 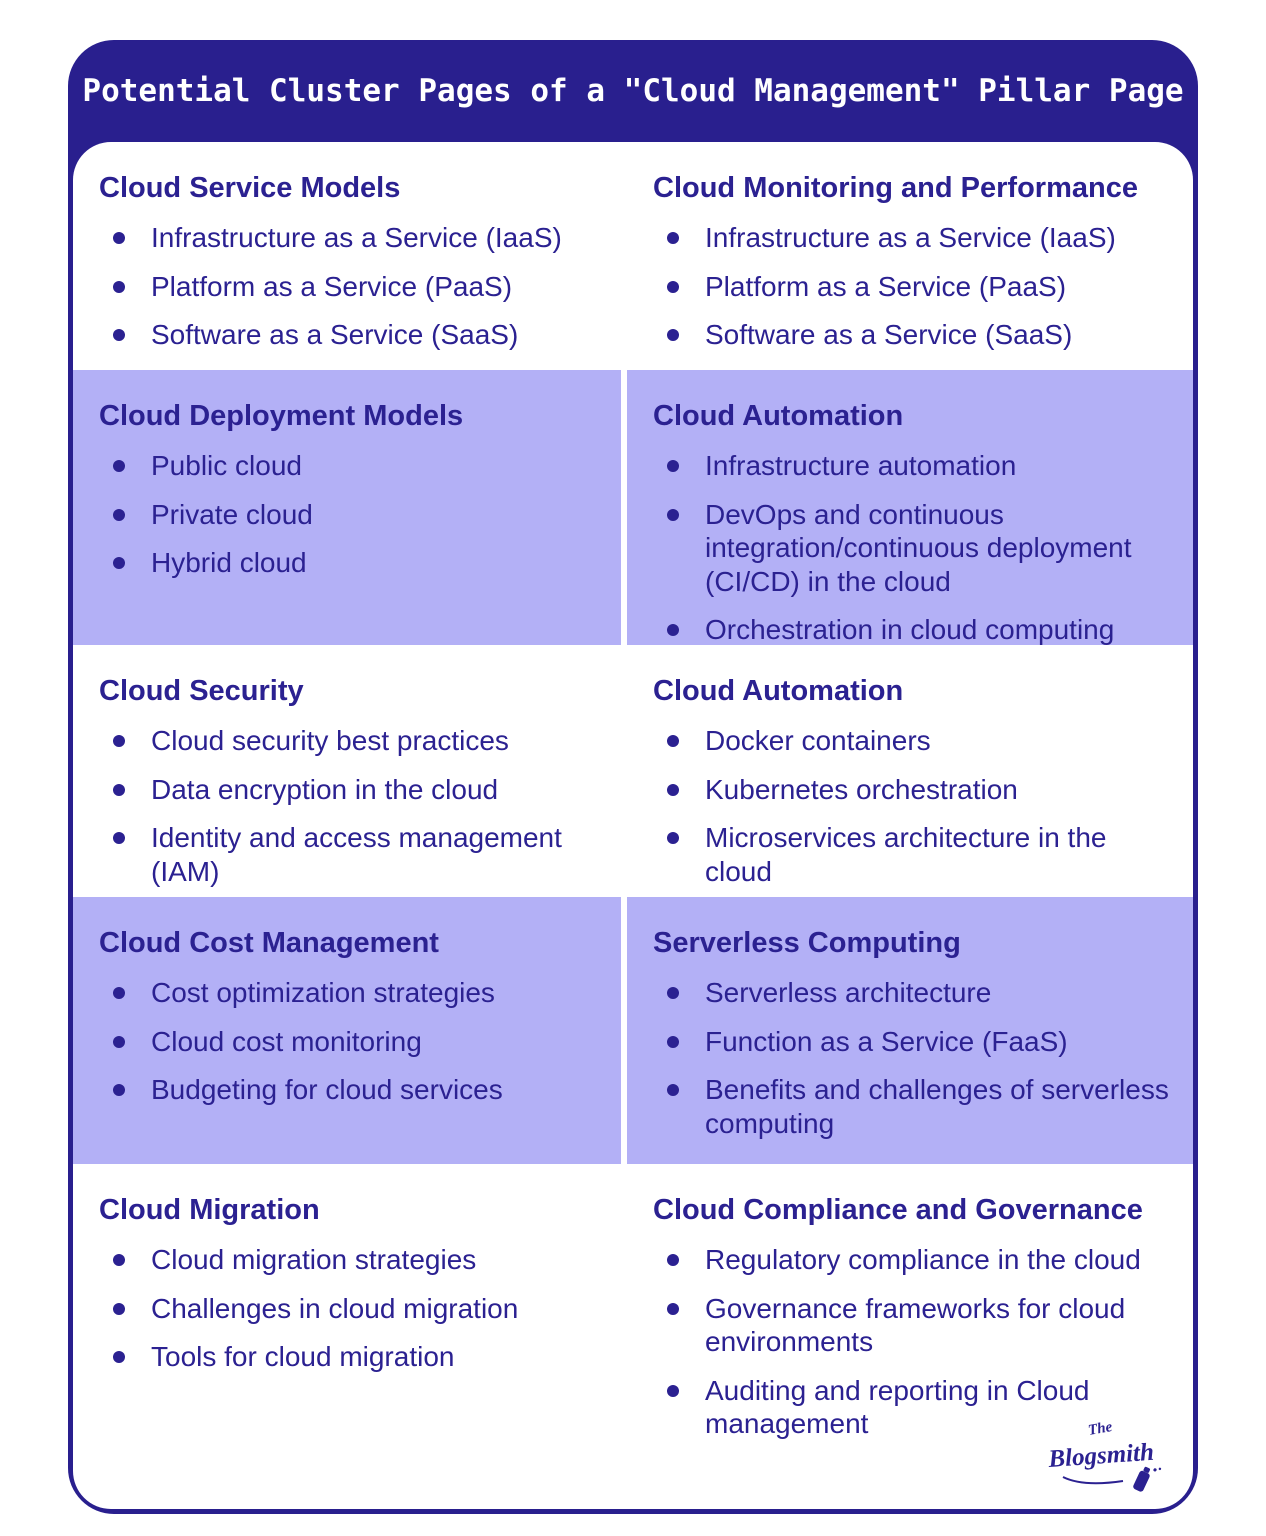 What do you see at coordinates (303, 1357) in the screenshot?
I see `list-item-text: Tools for cloud migration` at bounding box center [303, 1357].